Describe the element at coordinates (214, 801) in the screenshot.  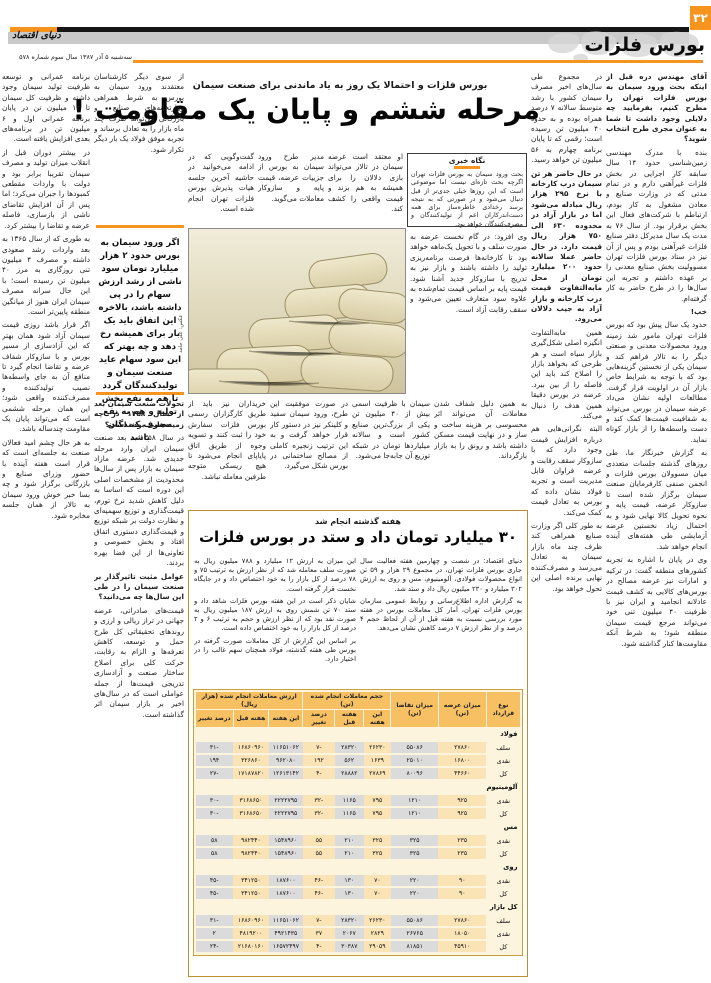
I see `value-cell: -۳۰` at that location.